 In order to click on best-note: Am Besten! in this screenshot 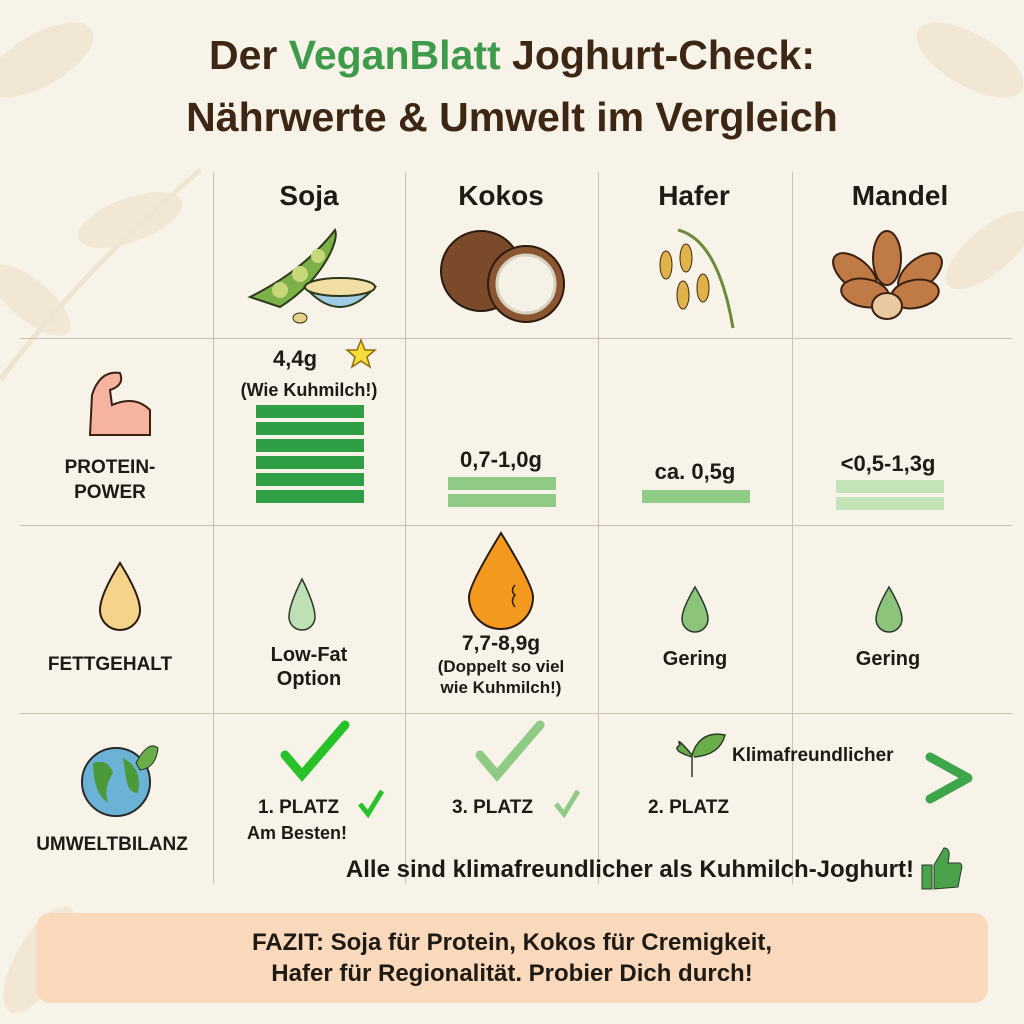, I will do `click(297, 833)`.